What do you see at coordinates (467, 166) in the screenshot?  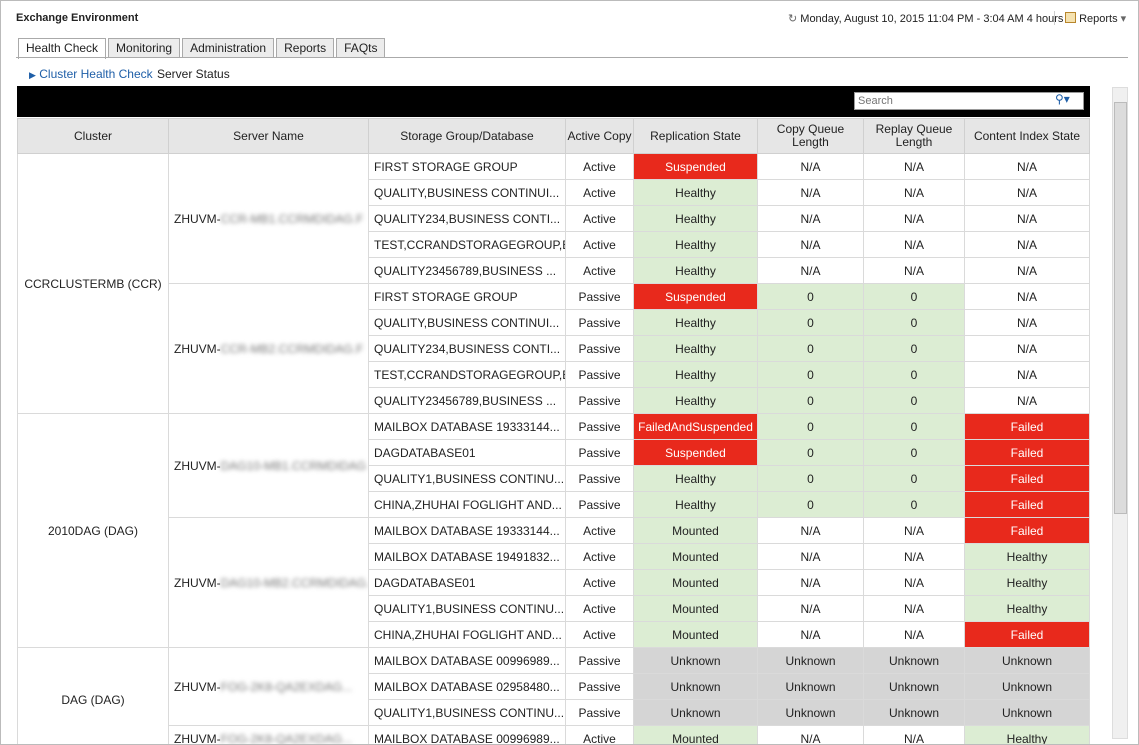 I see `database-cell: FIRST STORAGE GROUP` at bounding box center [467, 166].